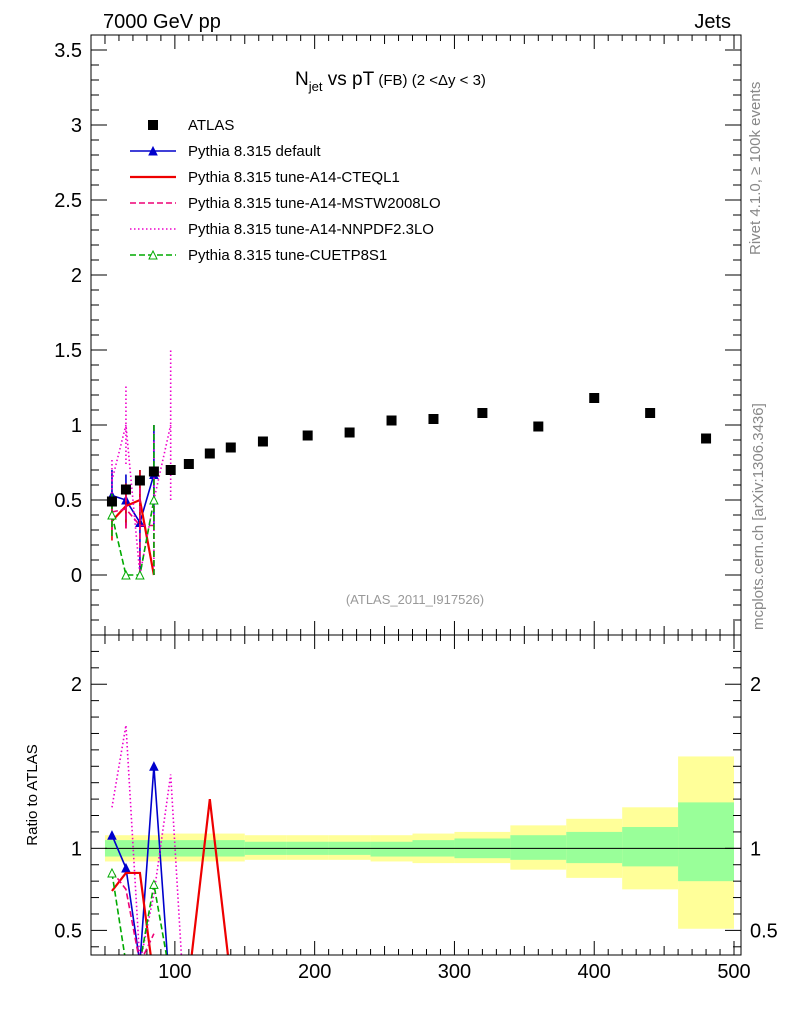  Describe the element at coordinates (594, 972) in the screenshot. I see `x-tick-label: 400` at that location.